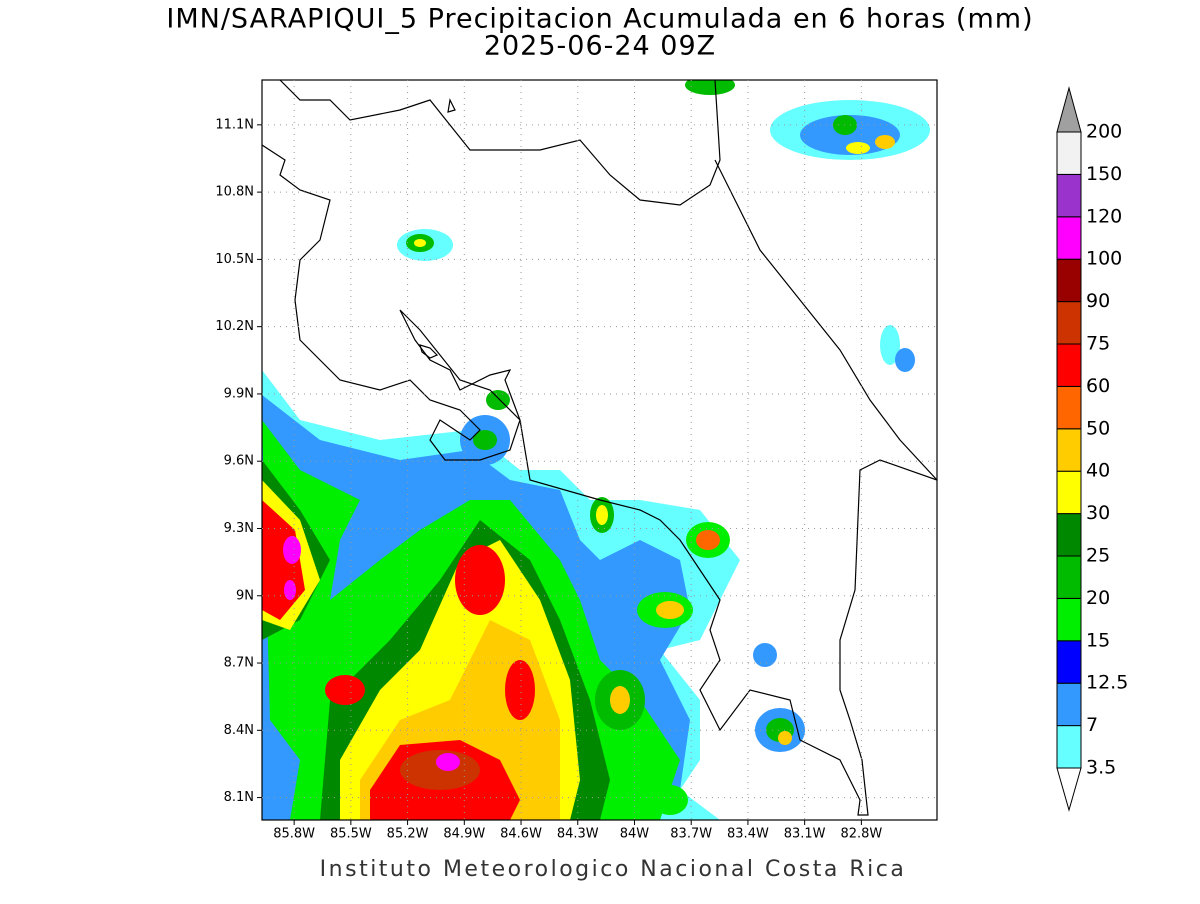 Image resolution: width=1200 pixels, height=904 pixels. What do you see at coordinates (408, 834) in the screenshot?
I see `x-tick-label: 85.2W` at bounding box center [408, 834].